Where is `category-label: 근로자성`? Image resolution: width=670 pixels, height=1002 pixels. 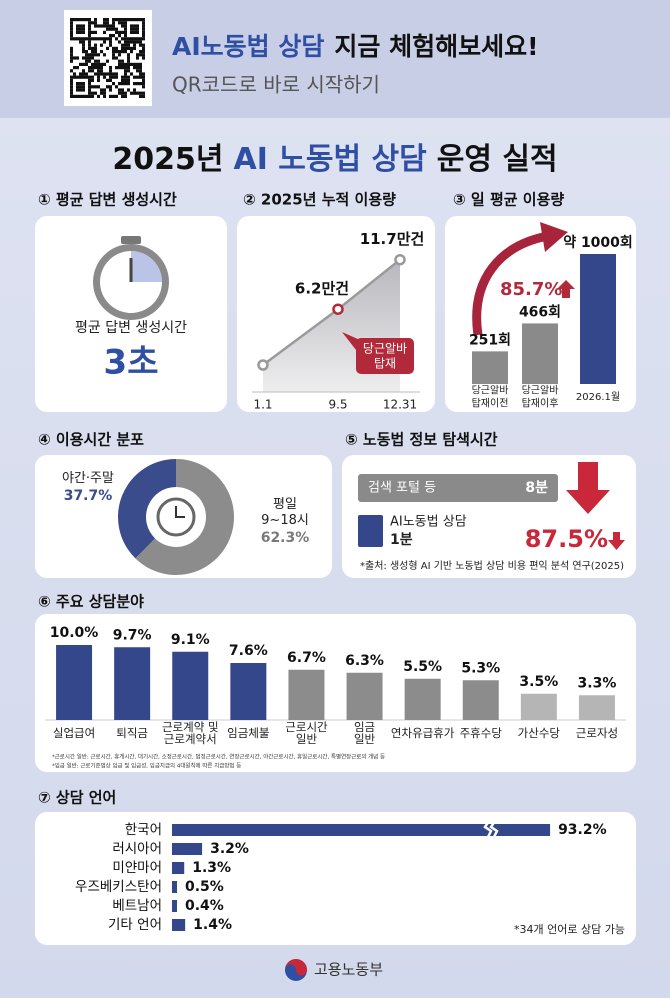 category-label: 근로자성 is located at coordinates (597, 733).